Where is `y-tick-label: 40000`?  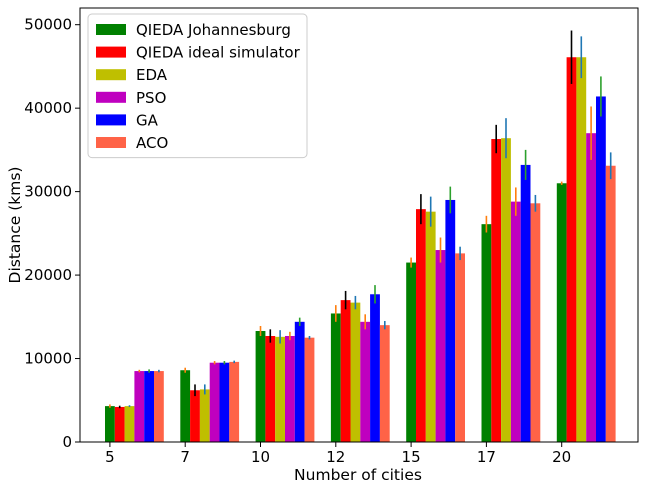 y-tick-label: 40000 is located at coordinates (48, 108).